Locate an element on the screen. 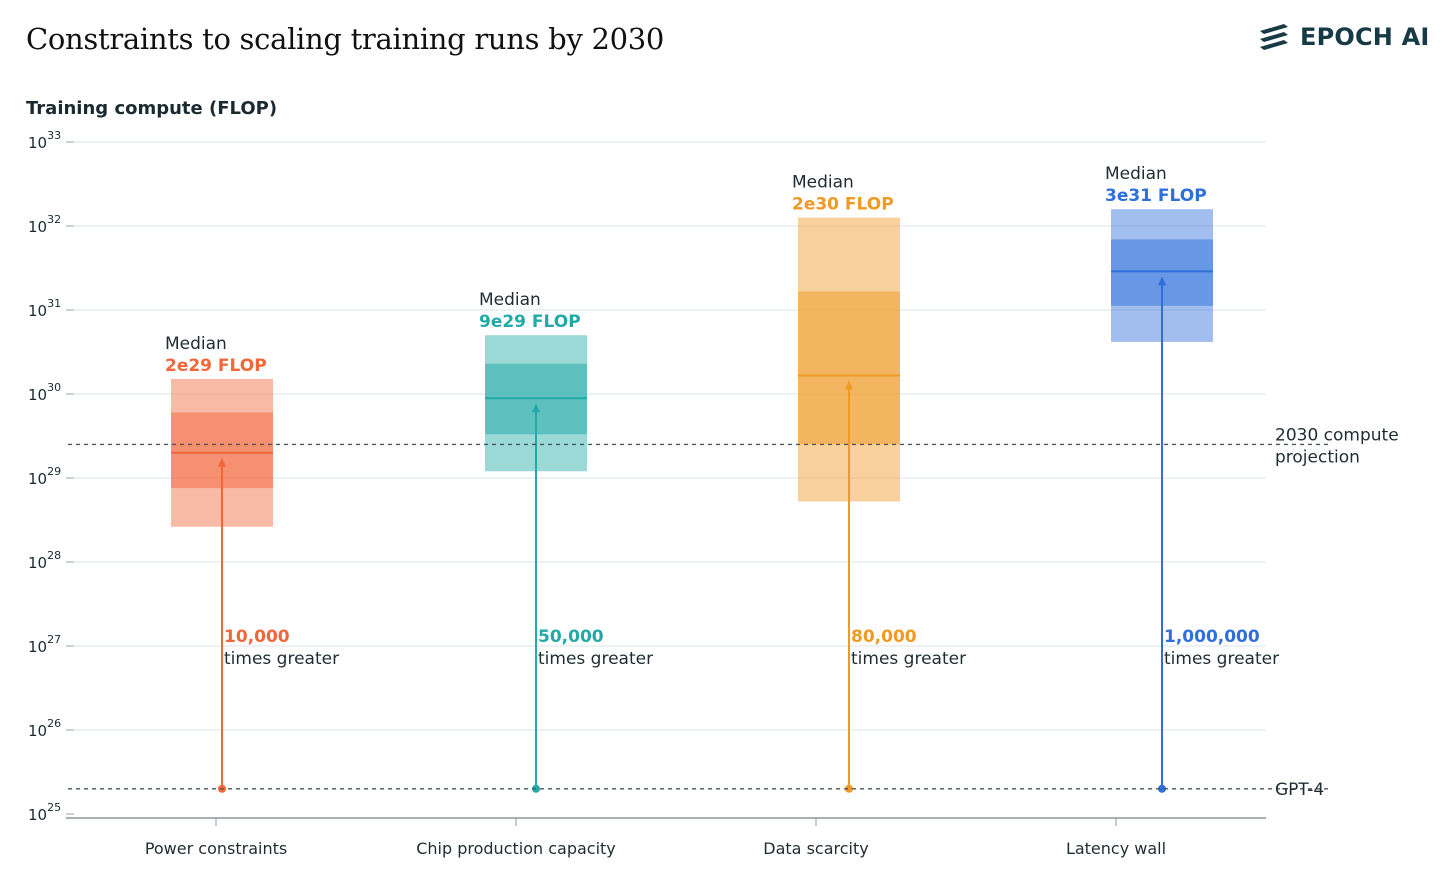 The height and width of the screenshot is (879, 1456). multiplier-value: 80,000 is located at coordinates (884, 637).